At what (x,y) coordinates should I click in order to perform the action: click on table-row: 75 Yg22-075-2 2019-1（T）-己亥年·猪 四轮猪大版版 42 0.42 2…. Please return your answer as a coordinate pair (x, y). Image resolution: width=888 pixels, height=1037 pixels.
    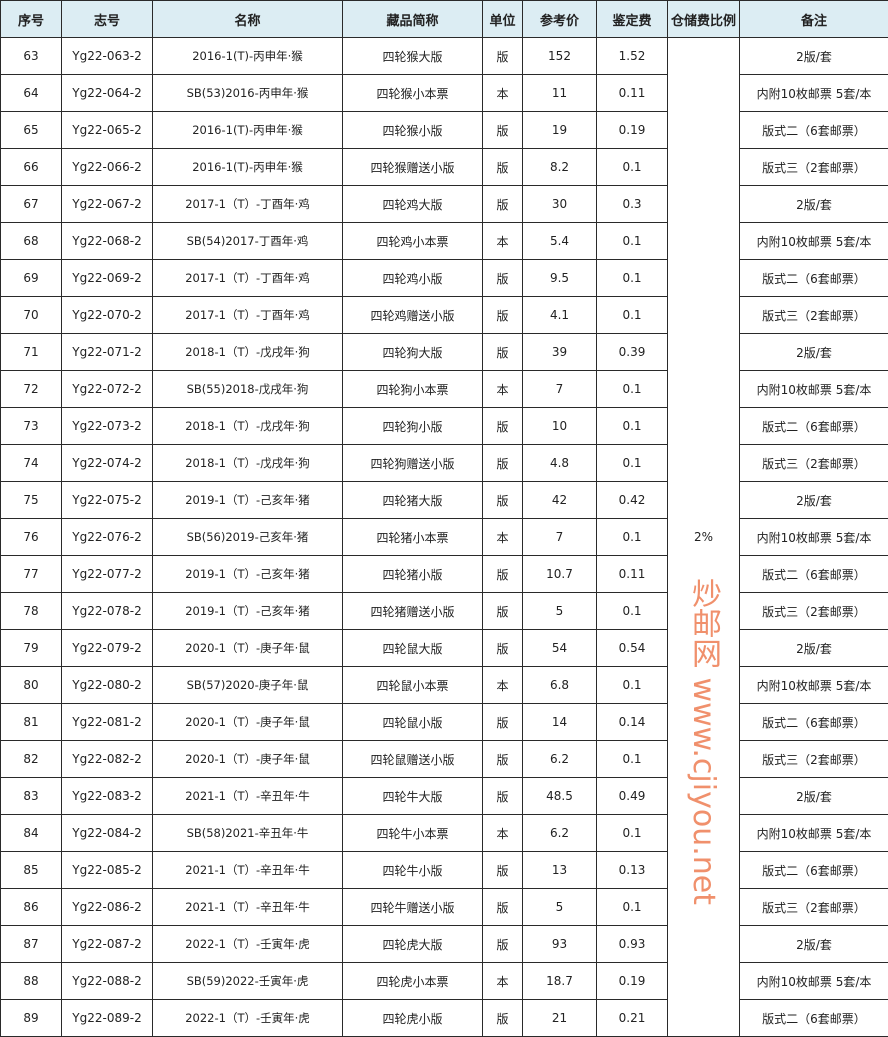
    Looking at the image, I should click on (444, 500).